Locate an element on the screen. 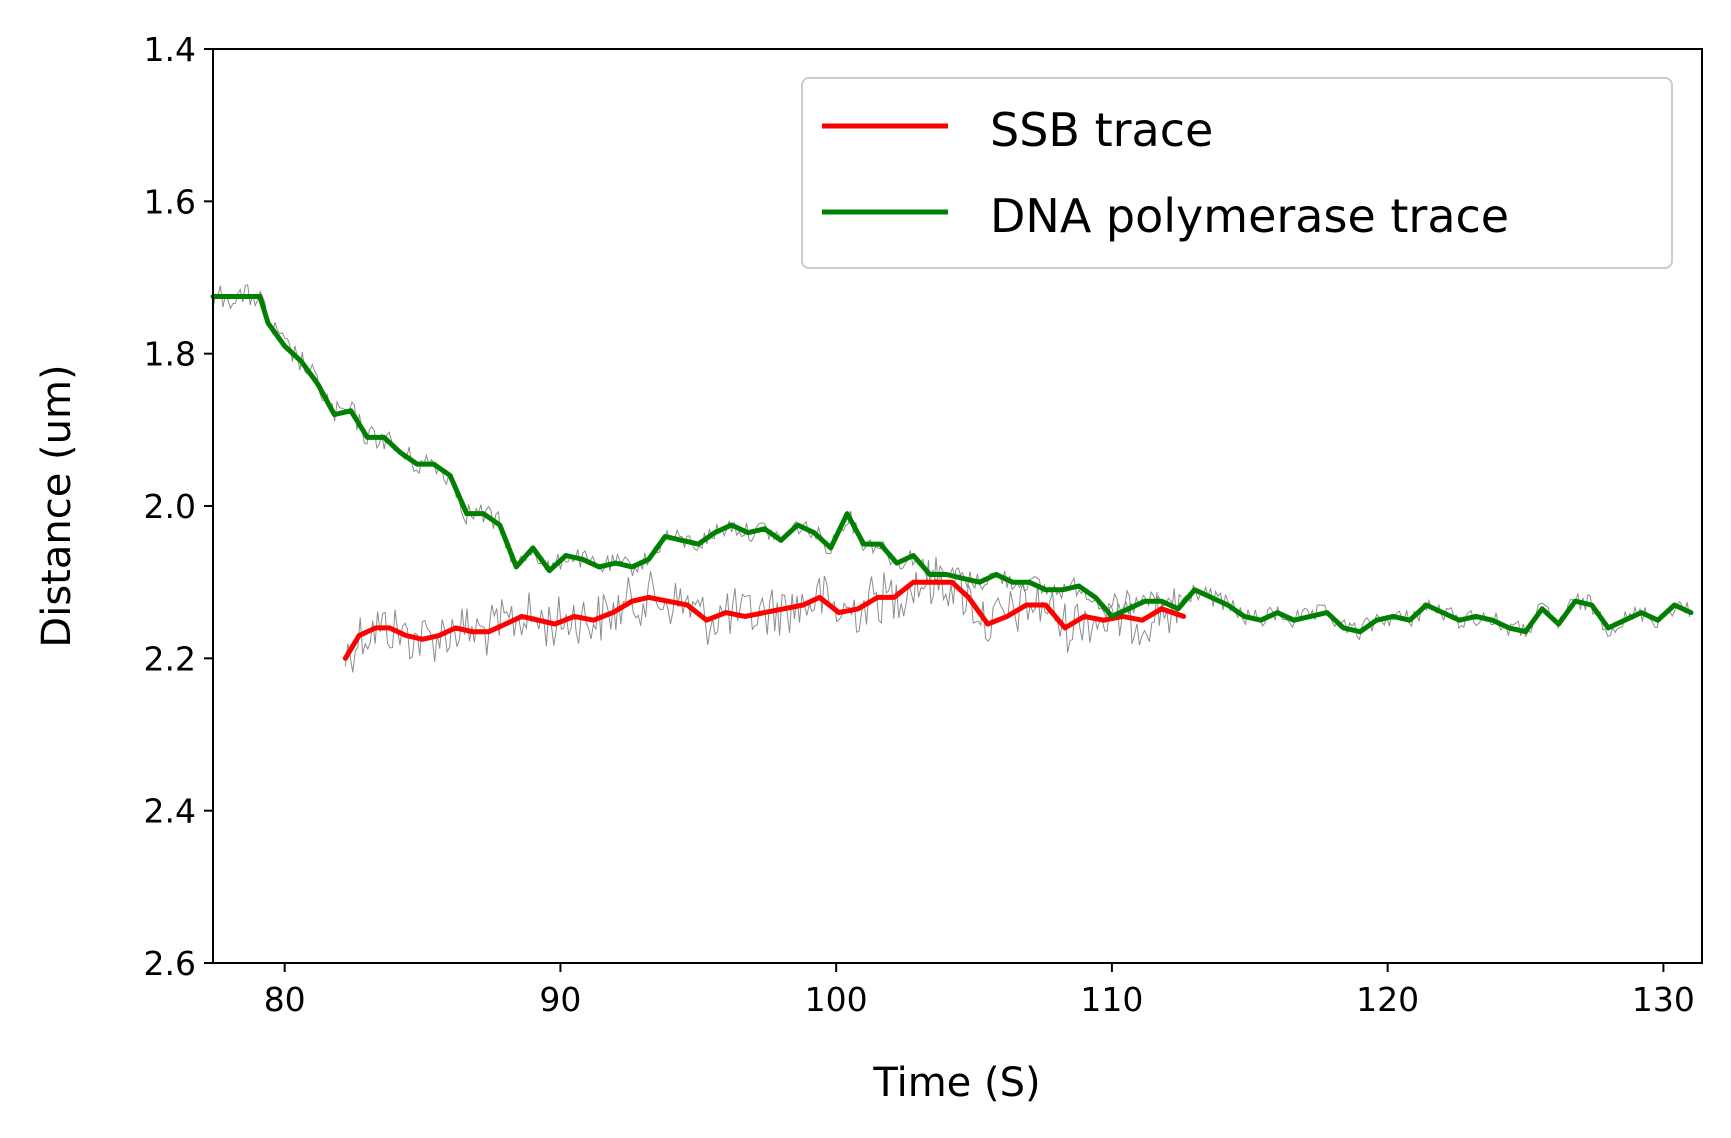 Image resolution: width=1731 pixels, height=1138 pixels. legend-box is located at coordinates (1237, 173).